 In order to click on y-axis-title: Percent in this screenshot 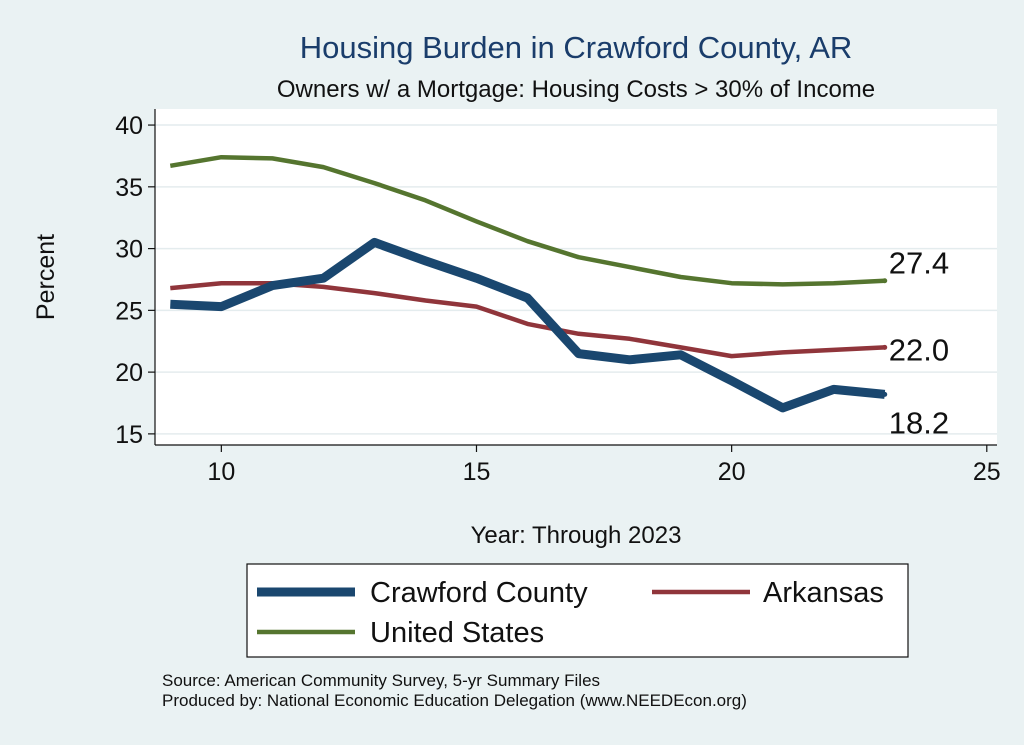, I will do `click(46, 277)`.